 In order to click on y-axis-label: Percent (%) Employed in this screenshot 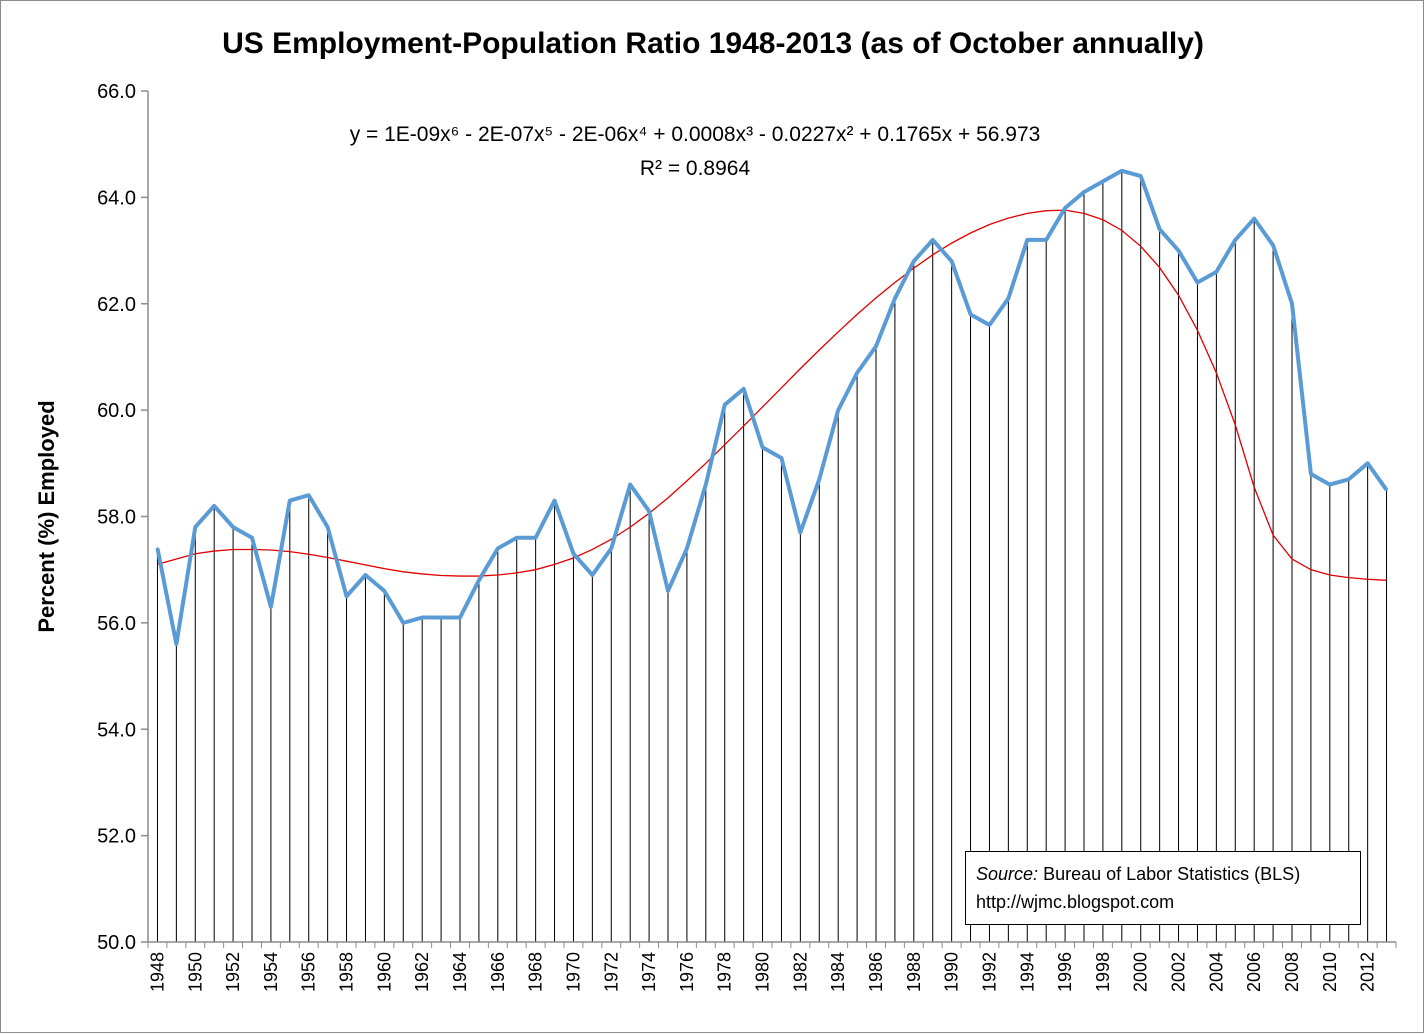, I will do `click(46, 516)`.